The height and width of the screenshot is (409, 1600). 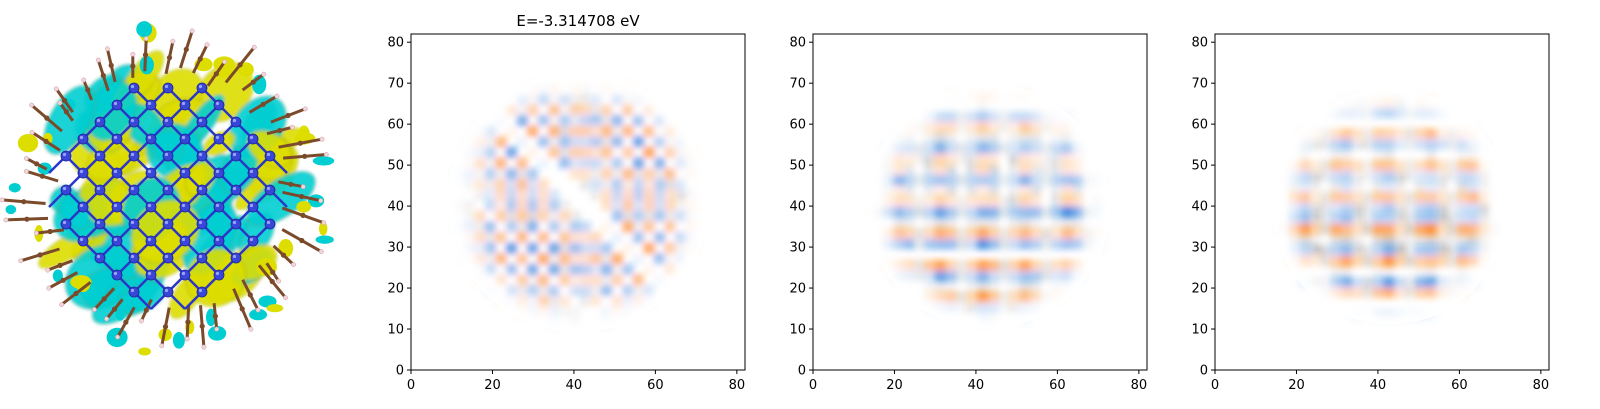 I want to click on heatmap-2-pattern, so click(x=988, y=206).